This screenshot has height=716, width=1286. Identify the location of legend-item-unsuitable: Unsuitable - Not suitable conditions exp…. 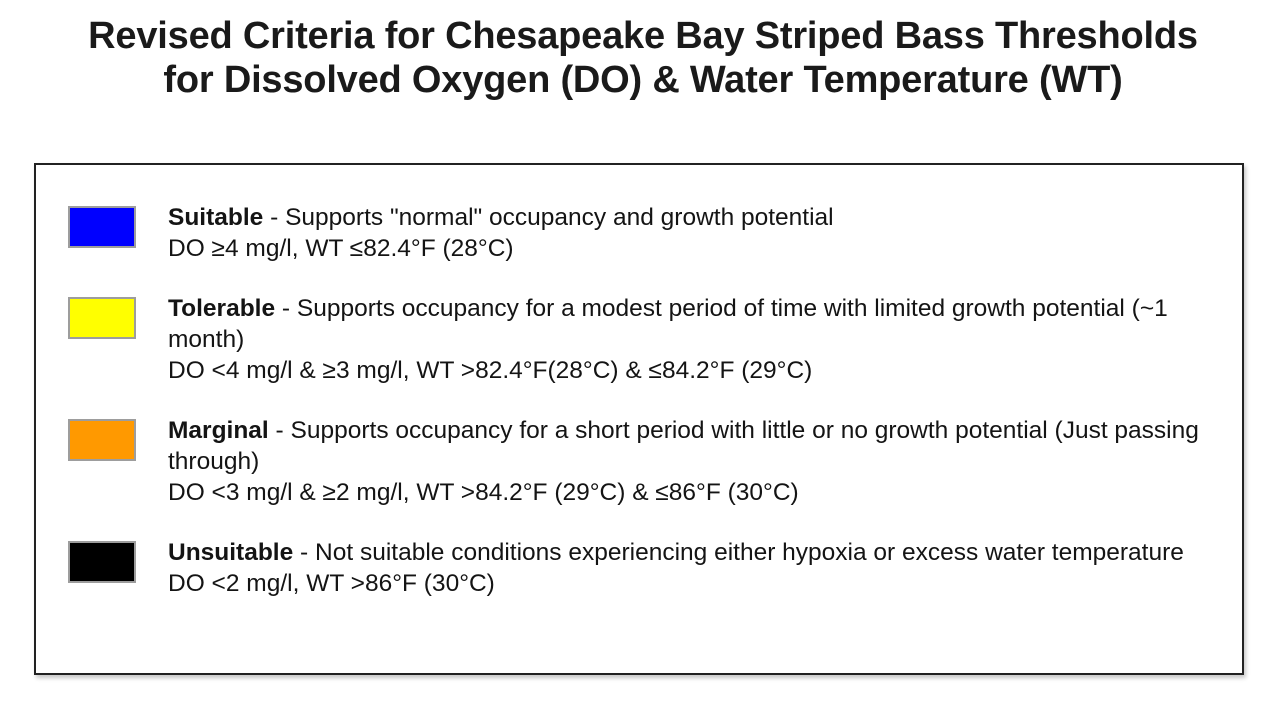
(646, 568).